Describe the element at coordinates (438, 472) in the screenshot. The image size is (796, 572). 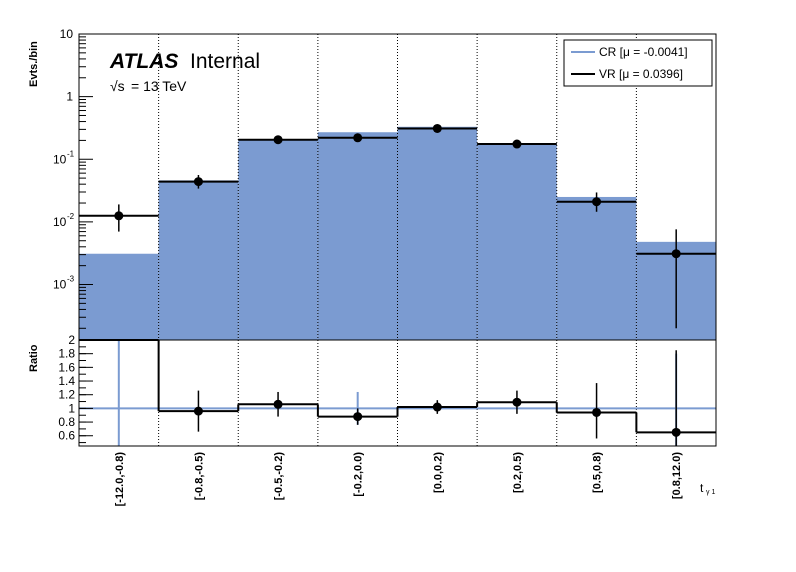
I see `x-category-label: [0.0,0.2)` at that location.